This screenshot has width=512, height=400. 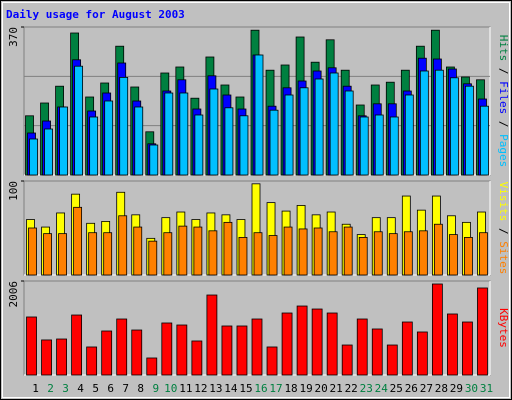 I want to click on y-tick-label: 370, so click(x=13, y=37).